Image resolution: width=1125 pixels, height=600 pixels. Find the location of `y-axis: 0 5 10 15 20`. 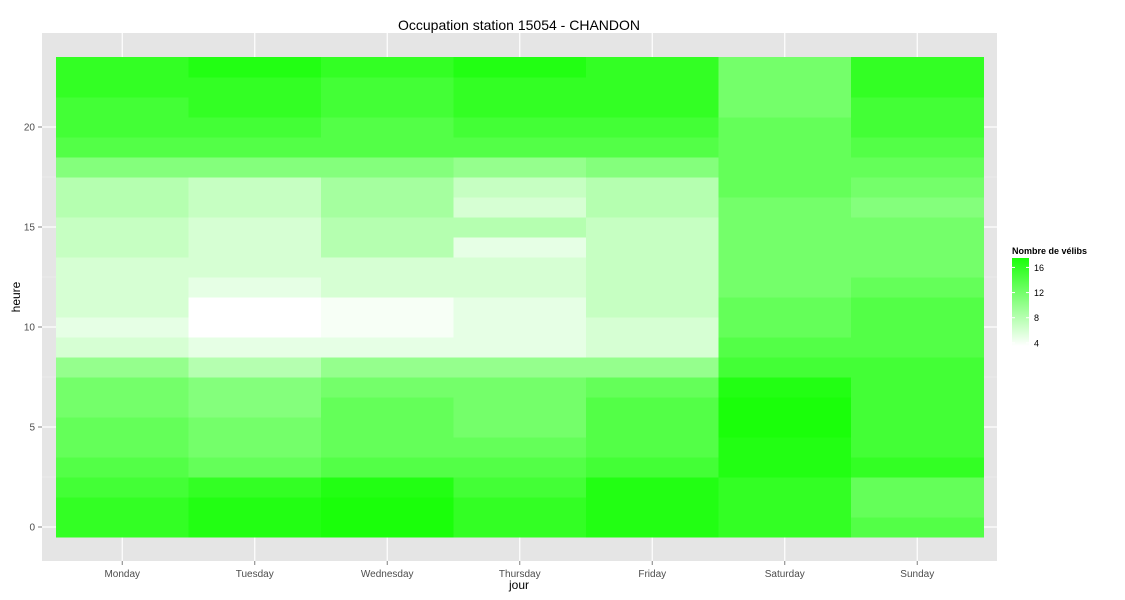

y-axis: 0 5 10 15 20 is located at coordinates (33, 328).